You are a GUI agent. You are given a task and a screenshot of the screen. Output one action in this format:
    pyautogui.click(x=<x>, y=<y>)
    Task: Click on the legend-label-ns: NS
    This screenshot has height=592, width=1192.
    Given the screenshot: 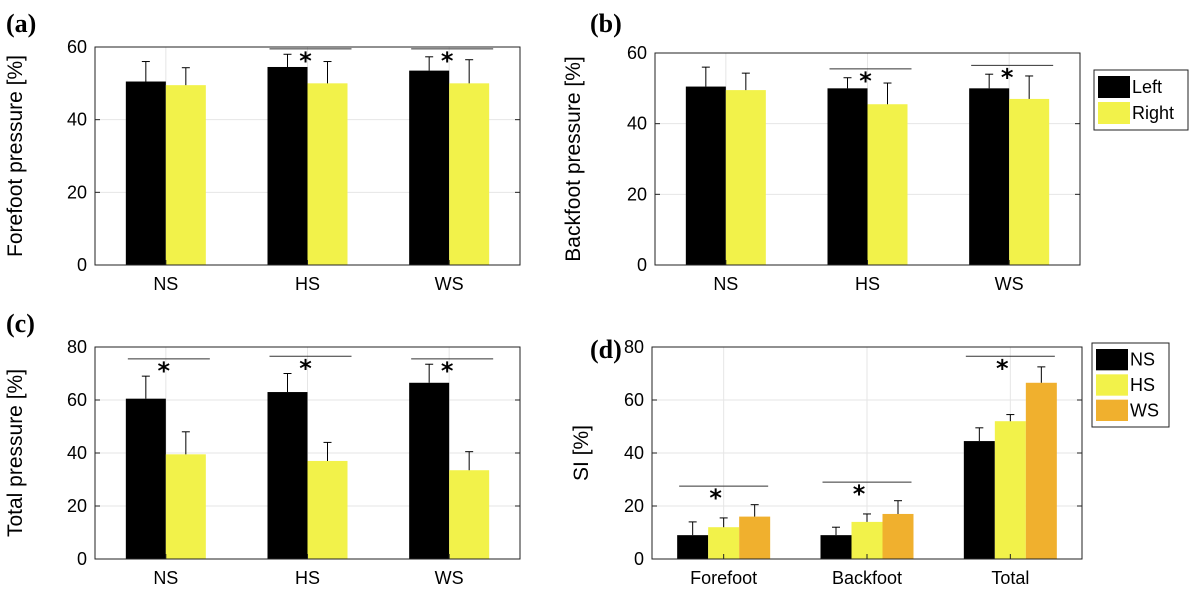 What is the action you would take?
    pyautogui.click(x=1142, y=360)
    